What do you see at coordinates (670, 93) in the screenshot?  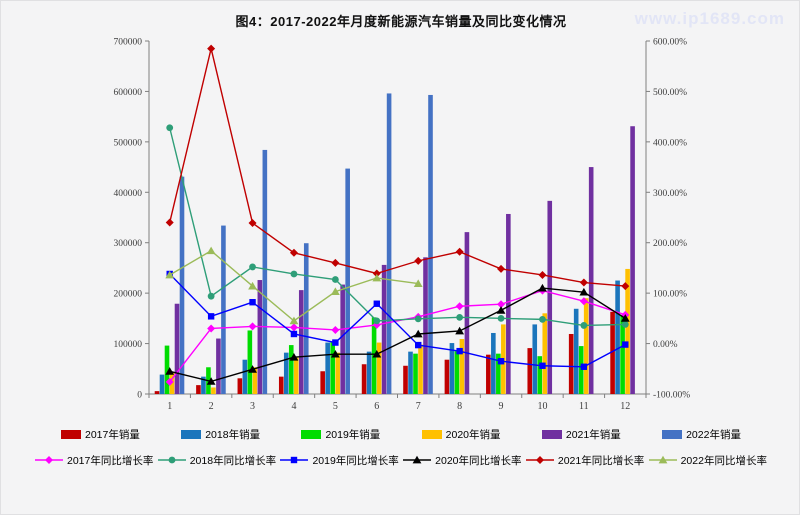 I see `svg-text: 500.00%` at bounding box center [670, 93].